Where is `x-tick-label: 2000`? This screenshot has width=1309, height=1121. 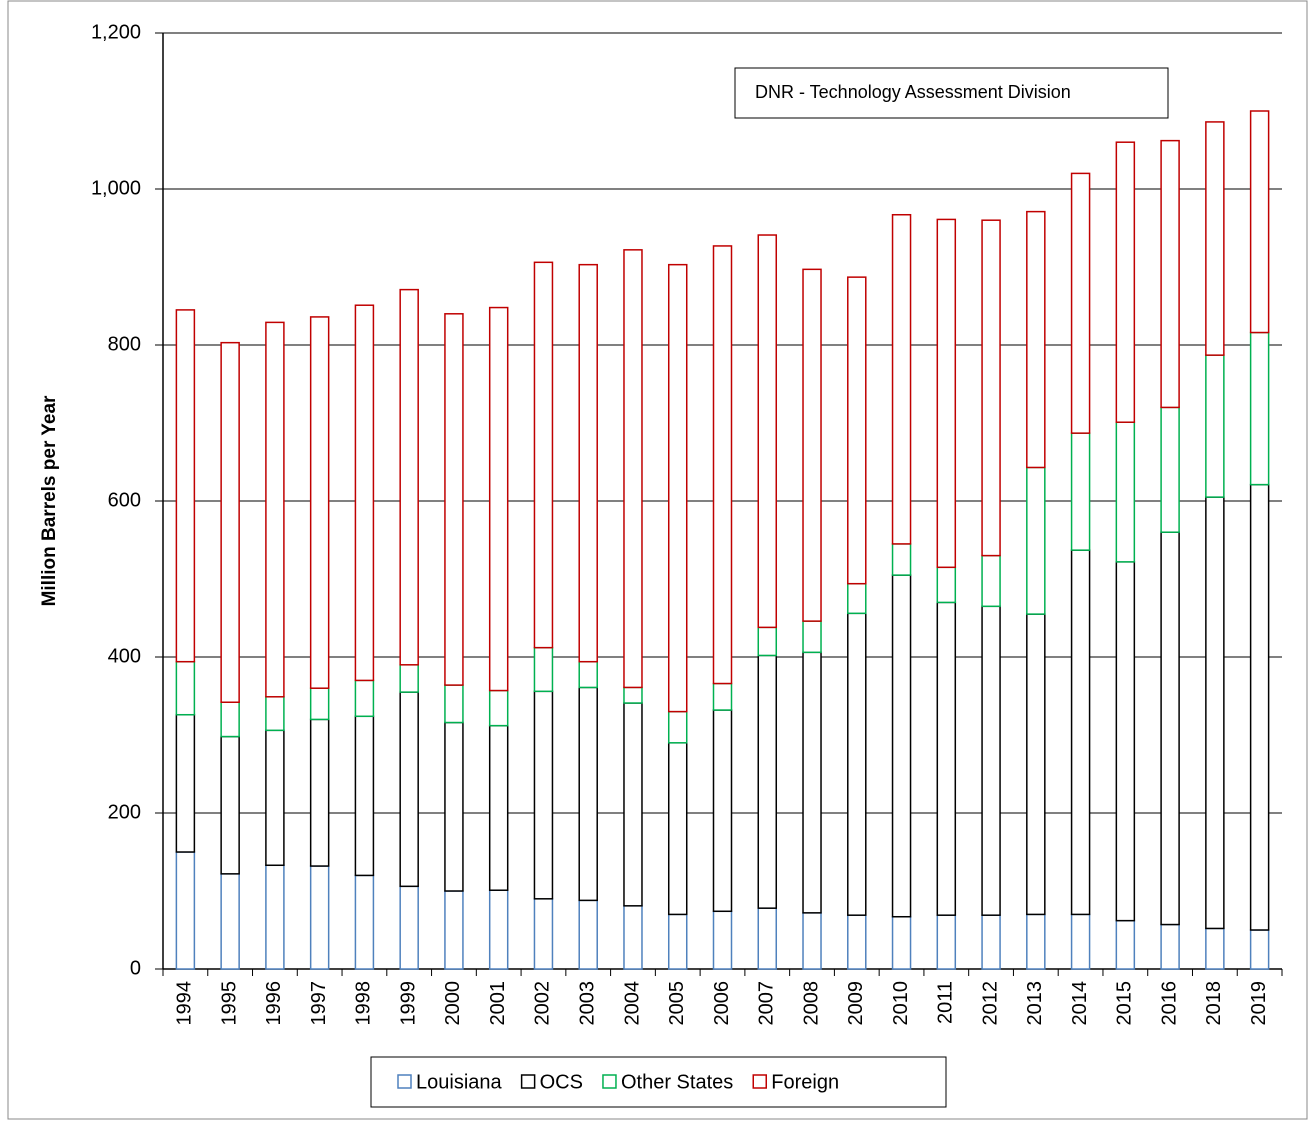 x-tick-label: 2000 is located at coordinates (453, 1003).